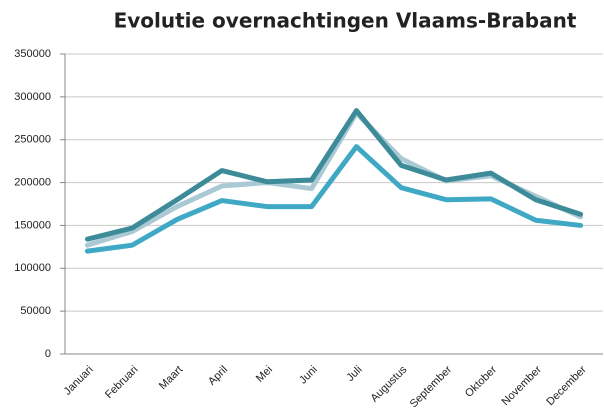  I want to click on y-tick-label: 250000, so click(32, 140).